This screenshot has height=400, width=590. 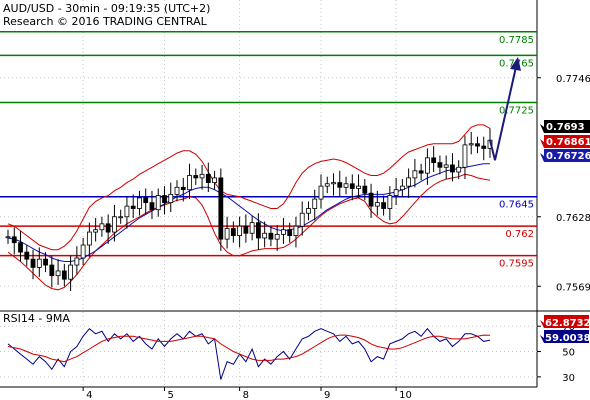 What do you see at coordinates (327, 395) in the screenshot?
I see `time-tick-label: 9` at bounding box center [327, 395].